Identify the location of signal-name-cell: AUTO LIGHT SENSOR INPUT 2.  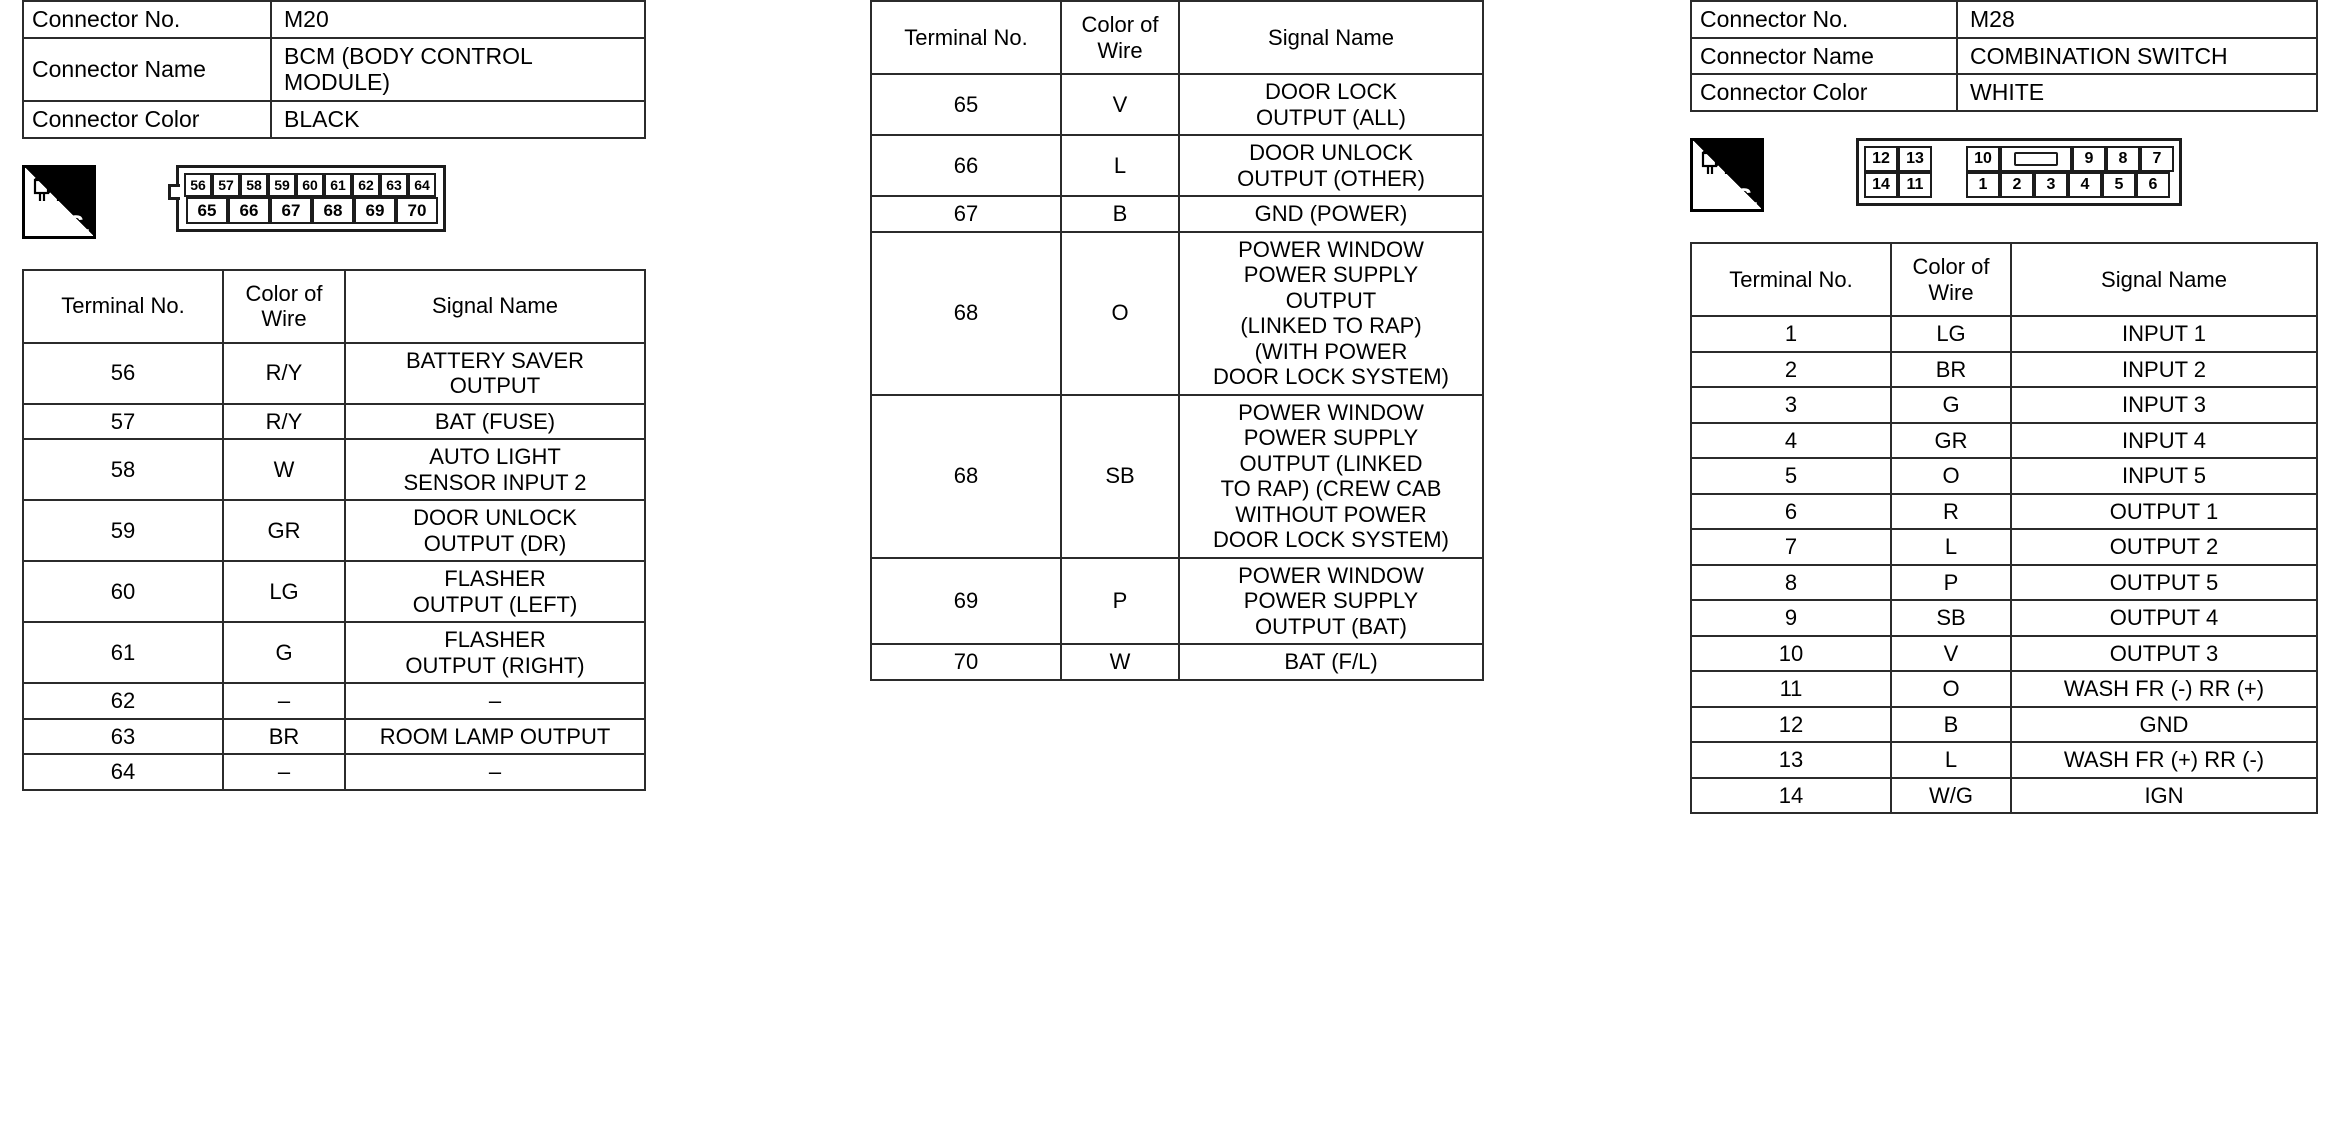
(495, 470).